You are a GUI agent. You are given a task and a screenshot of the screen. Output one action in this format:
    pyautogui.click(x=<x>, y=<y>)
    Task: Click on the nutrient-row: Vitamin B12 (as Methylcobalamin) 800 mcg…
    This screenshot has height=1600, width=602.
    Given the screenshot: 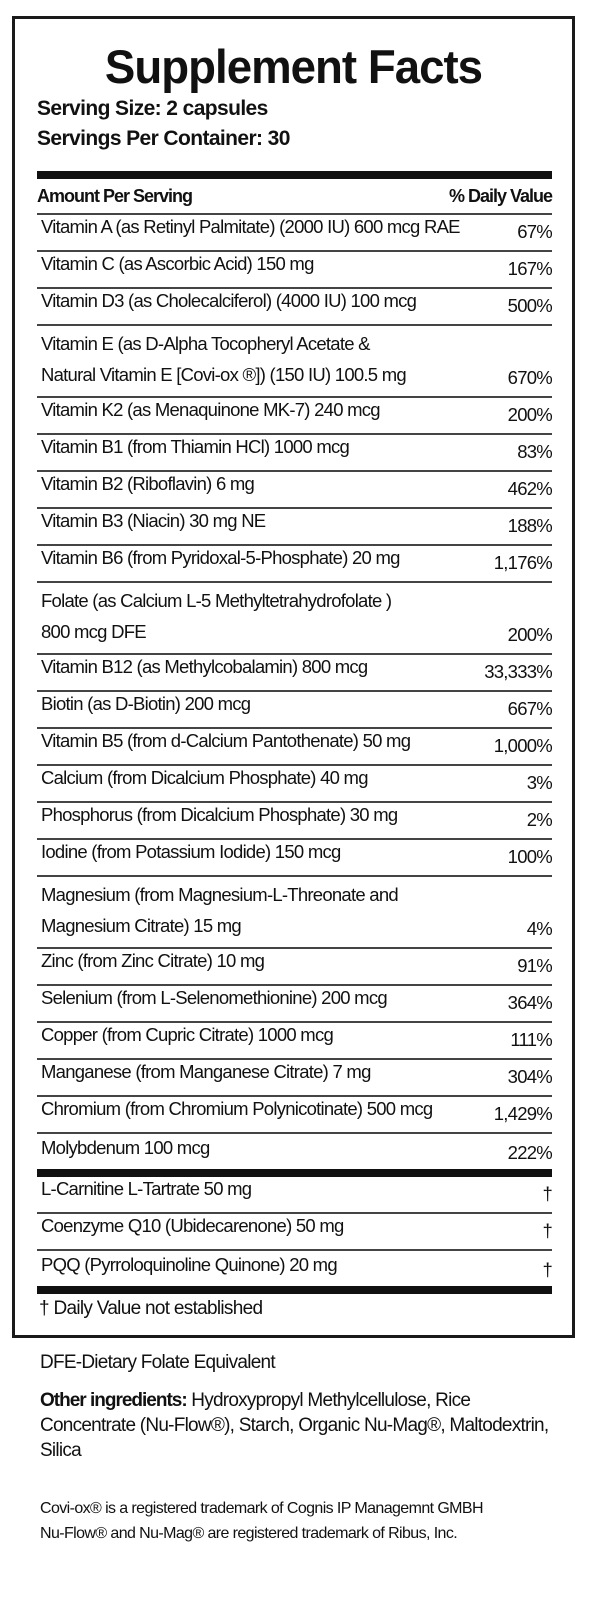 What is the action you would take?
    pyautogui.click(x=295, y=673)
    